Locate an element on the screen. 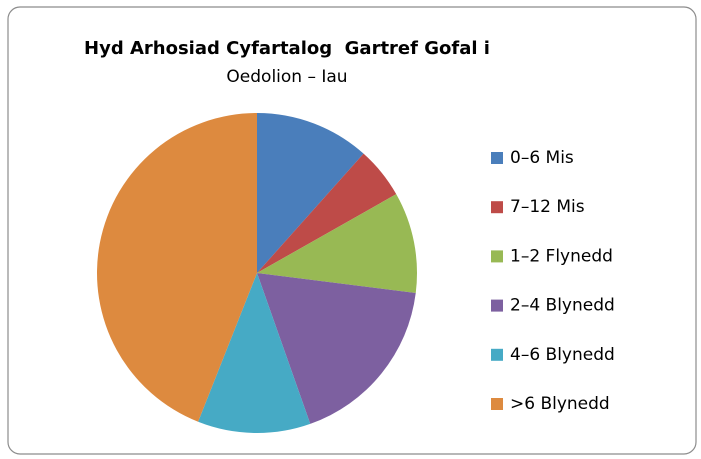  legend-label: 1–2 Flynedd is located at coordinates (561, 256).